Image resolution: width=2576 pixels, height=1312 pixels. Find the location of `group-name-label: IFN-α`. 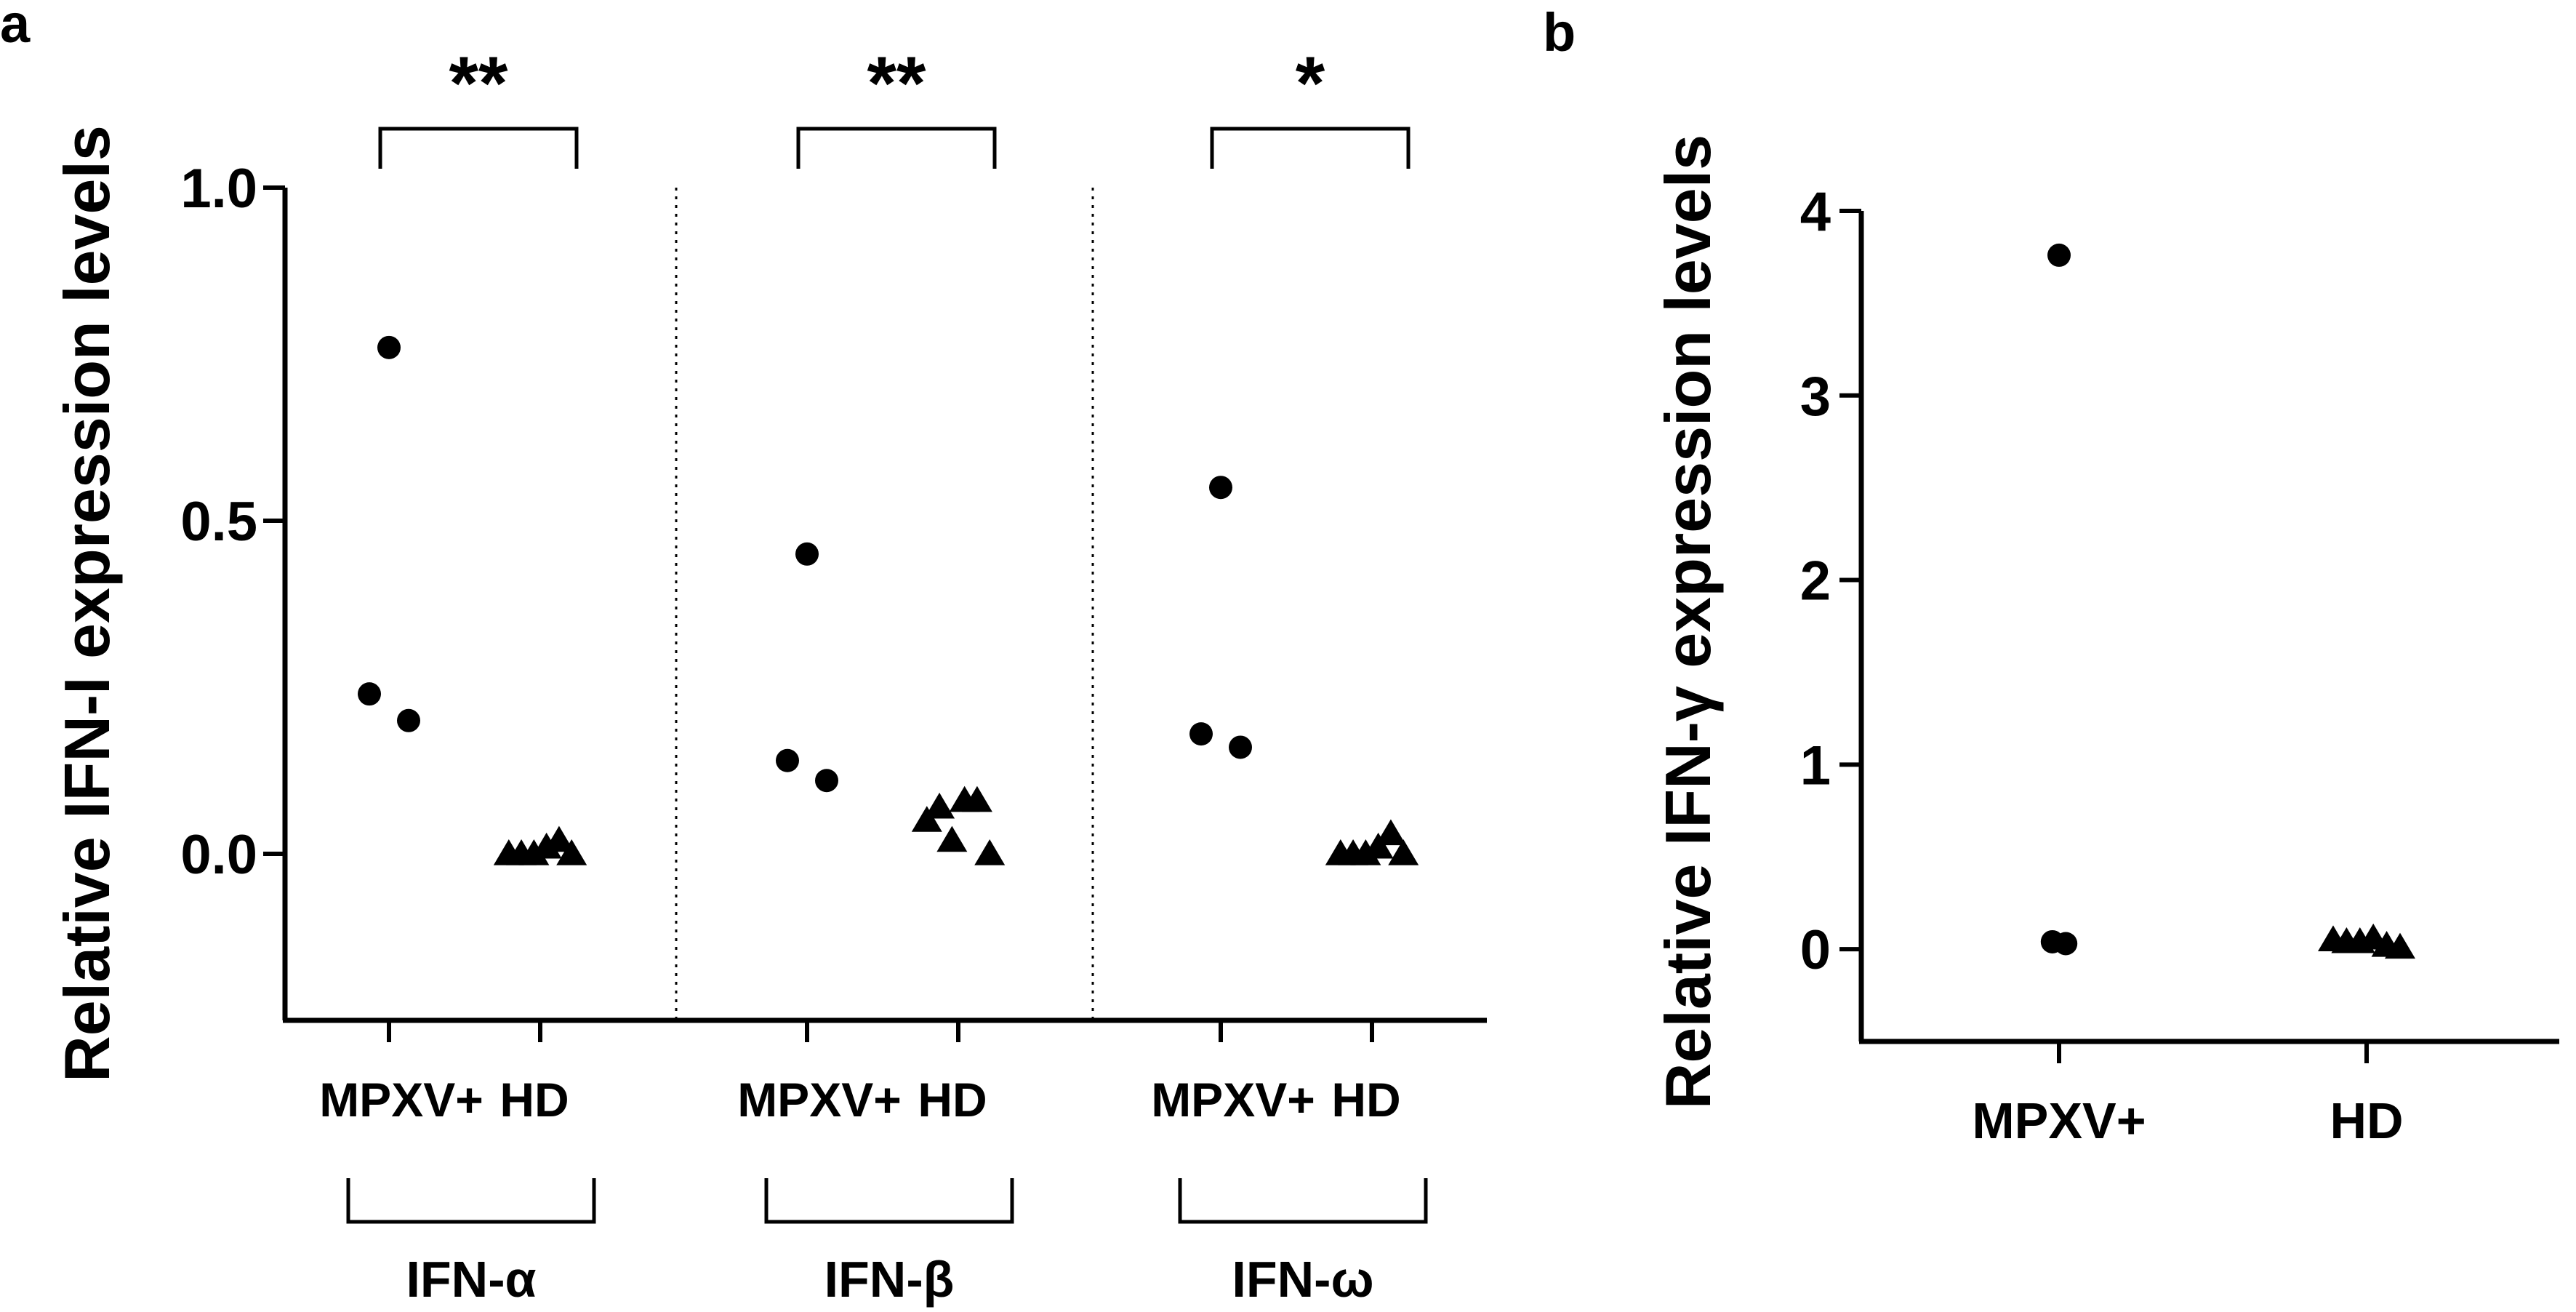

group-name-label: IFN-α is located at coordinates (471, 1279).